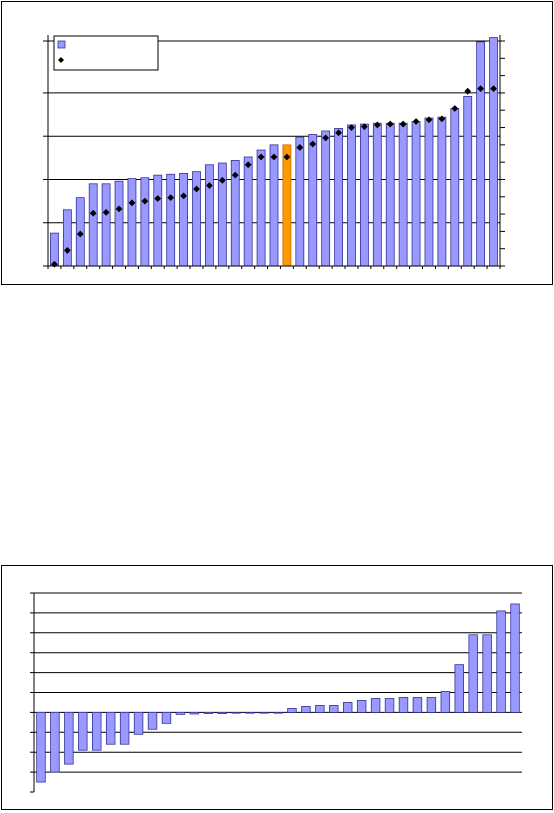 The image size is (554, 813). Describe the element at coordinates (61, 60) in the screenshot. I see `legend-swatch-marker` at that location.